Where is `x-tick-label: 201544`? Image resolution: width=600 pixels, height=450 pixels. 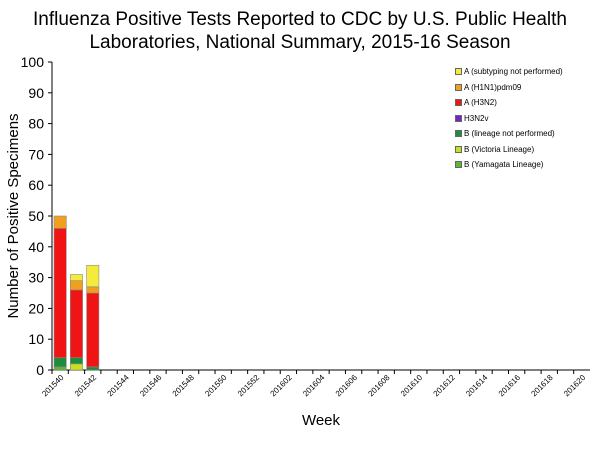 x-tick-label: 201544 is located at coordinates (119, 386).